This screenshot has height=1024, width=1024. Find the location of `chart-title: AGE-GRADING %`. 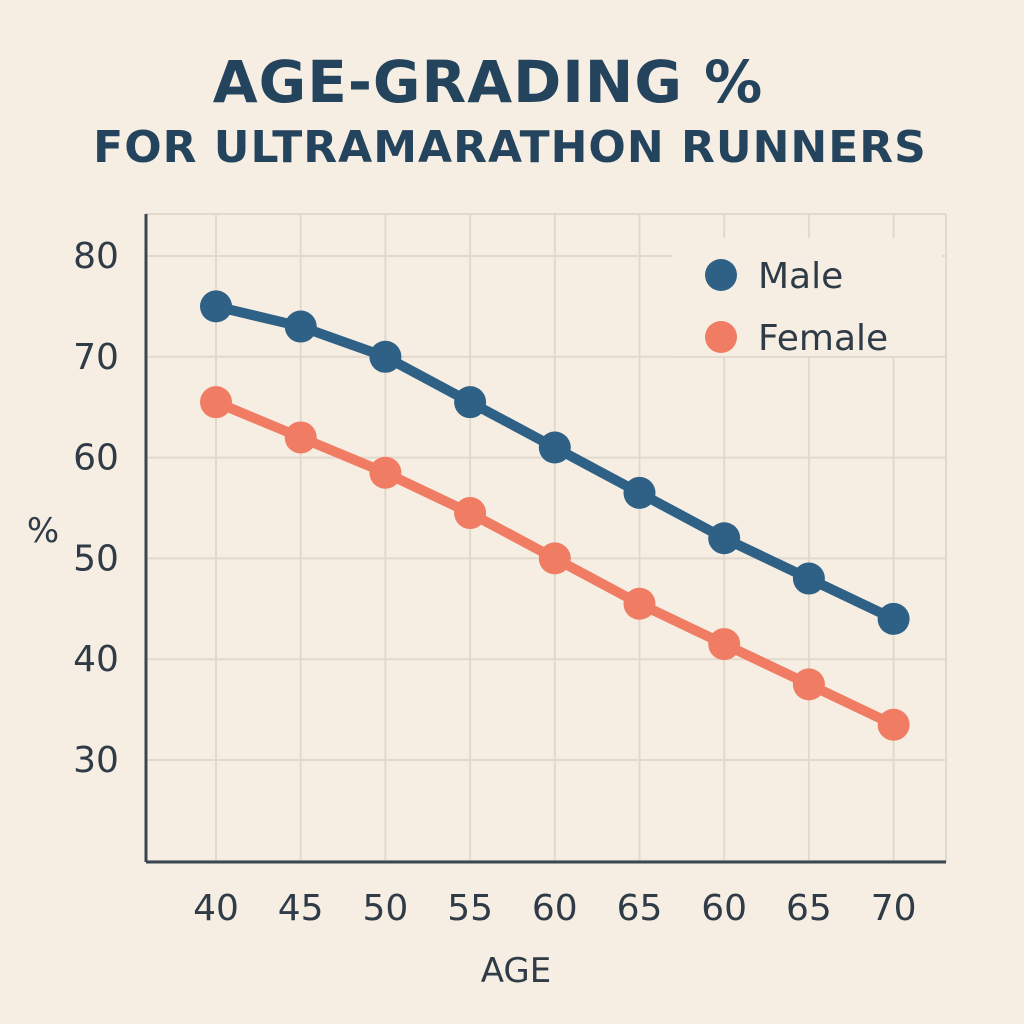

chart-title: AGE-GRADING % is located at coordinates (488, 82).